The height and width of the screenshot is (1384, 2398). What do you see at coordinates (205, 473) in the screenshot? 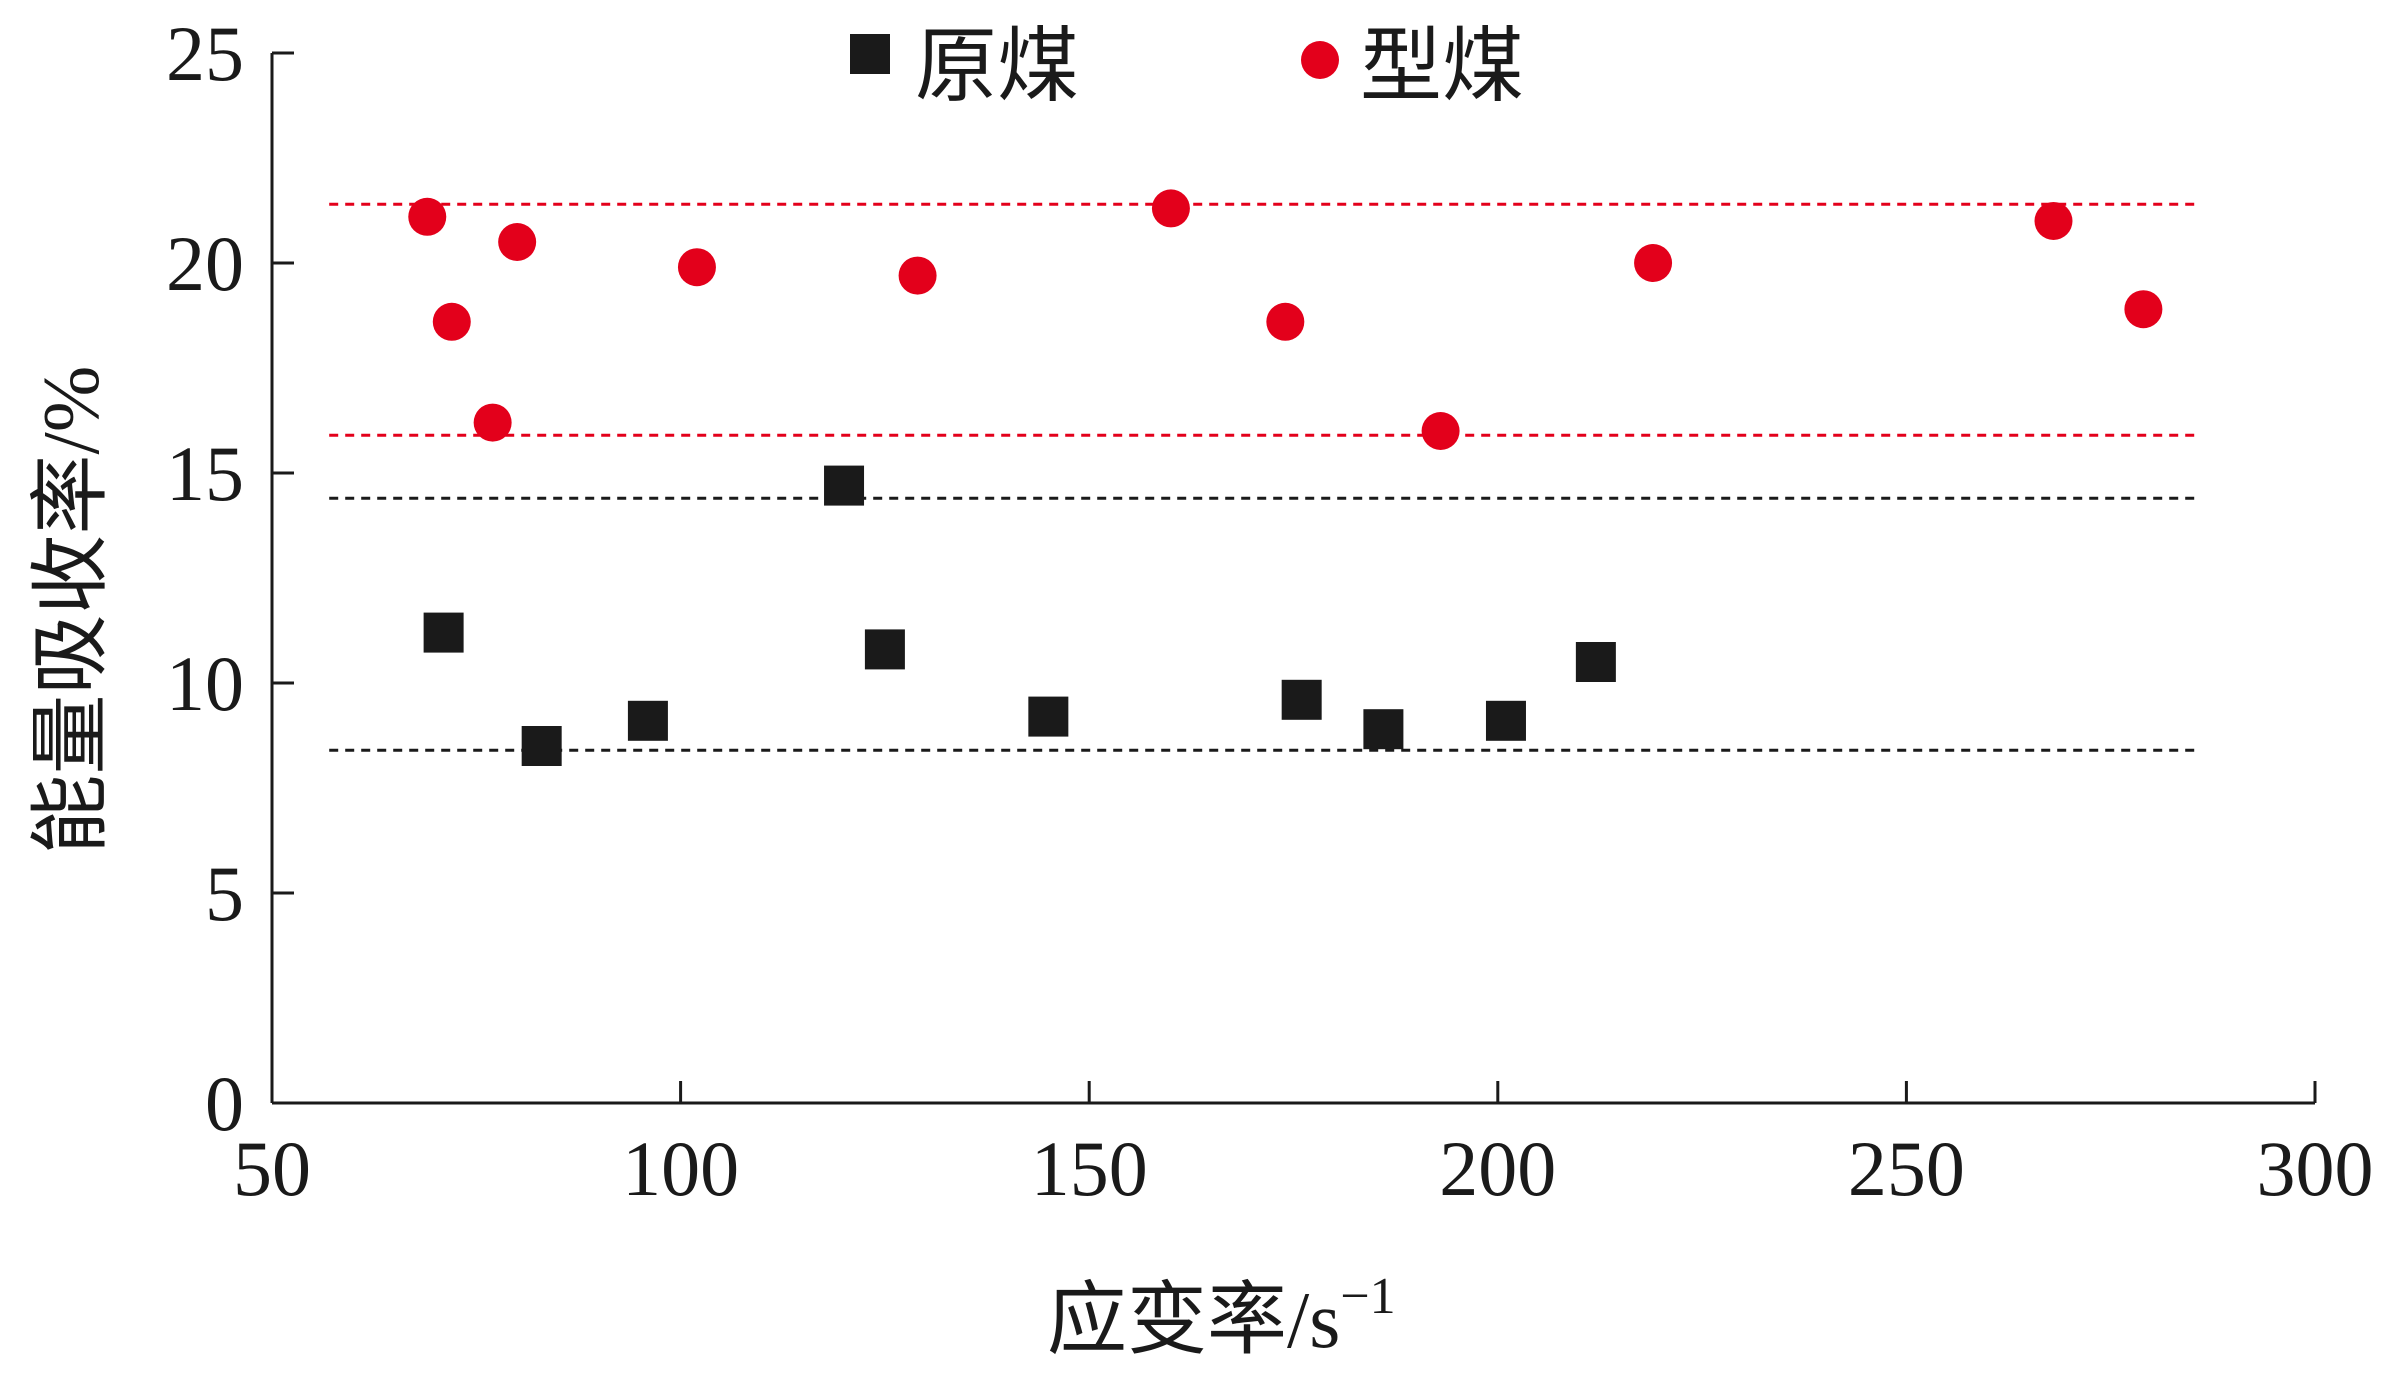
I see `y-tick-label: 15` at bounding box center [205, 473].